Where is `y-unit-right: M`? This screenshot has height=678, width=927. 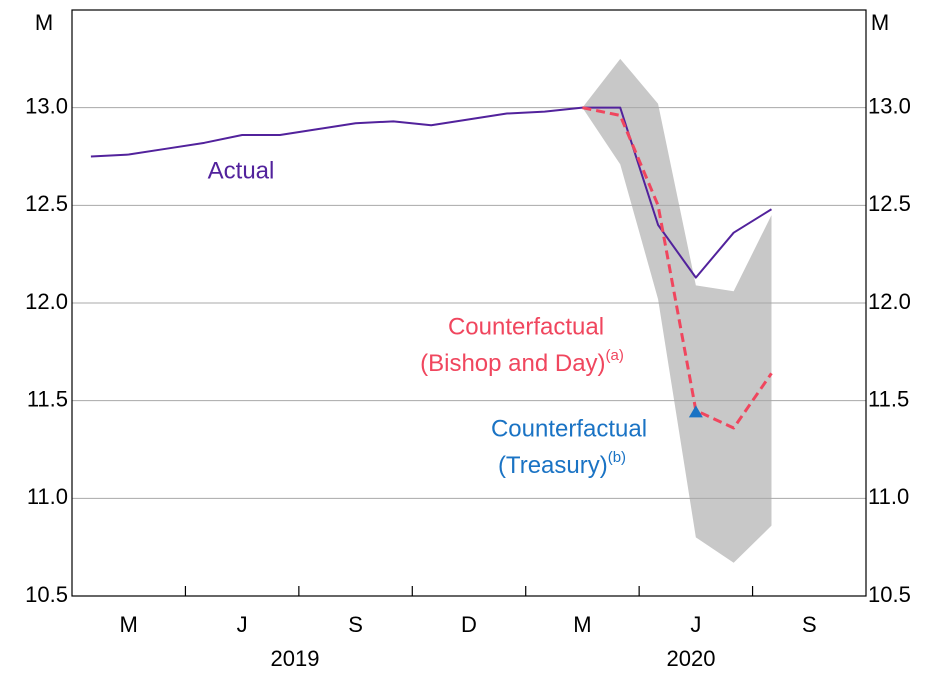
y-unit-right: M is located at coordinates (880, 22).